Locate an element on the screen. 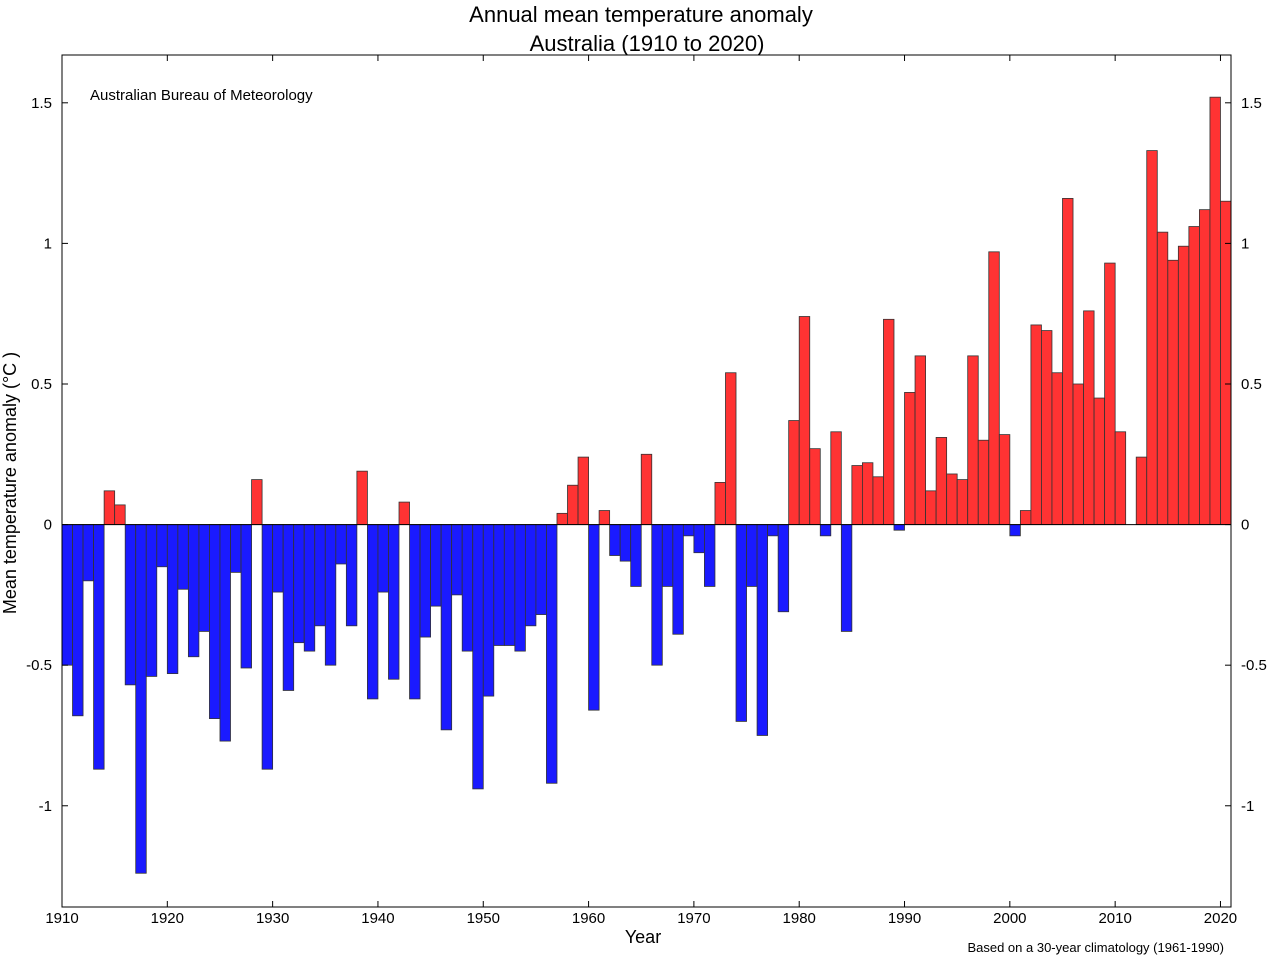 This screenshot has width=1280, height=960. bar-1993 is located at coordinates (941, 481).